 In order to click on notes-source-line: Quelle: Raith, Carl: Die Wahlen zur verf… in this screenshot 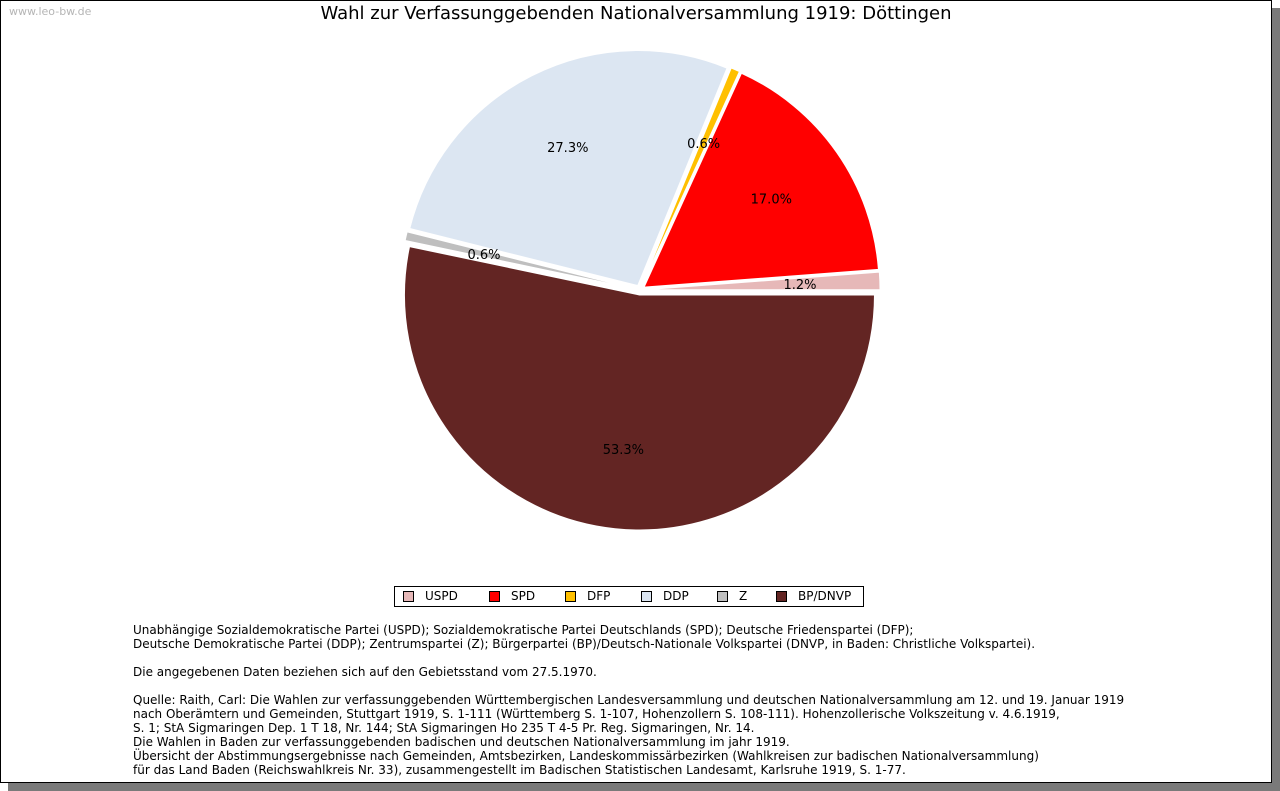, I will do `click(629, 700)`.